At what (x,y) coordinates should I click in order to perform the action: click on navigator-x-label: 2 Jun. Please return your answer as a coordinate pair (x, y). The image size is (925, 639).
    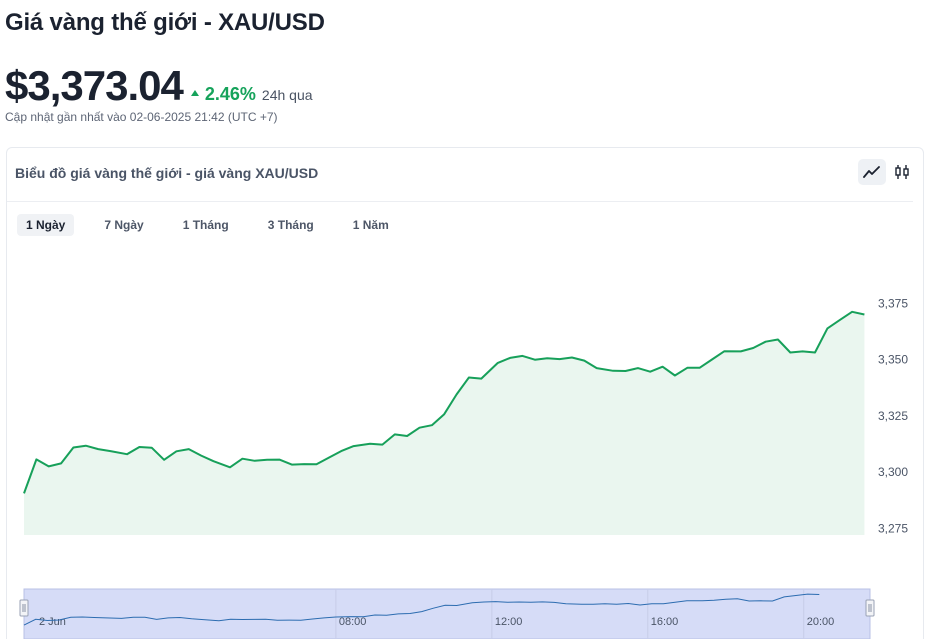
    Looking at the image, I should click on (52, 622).